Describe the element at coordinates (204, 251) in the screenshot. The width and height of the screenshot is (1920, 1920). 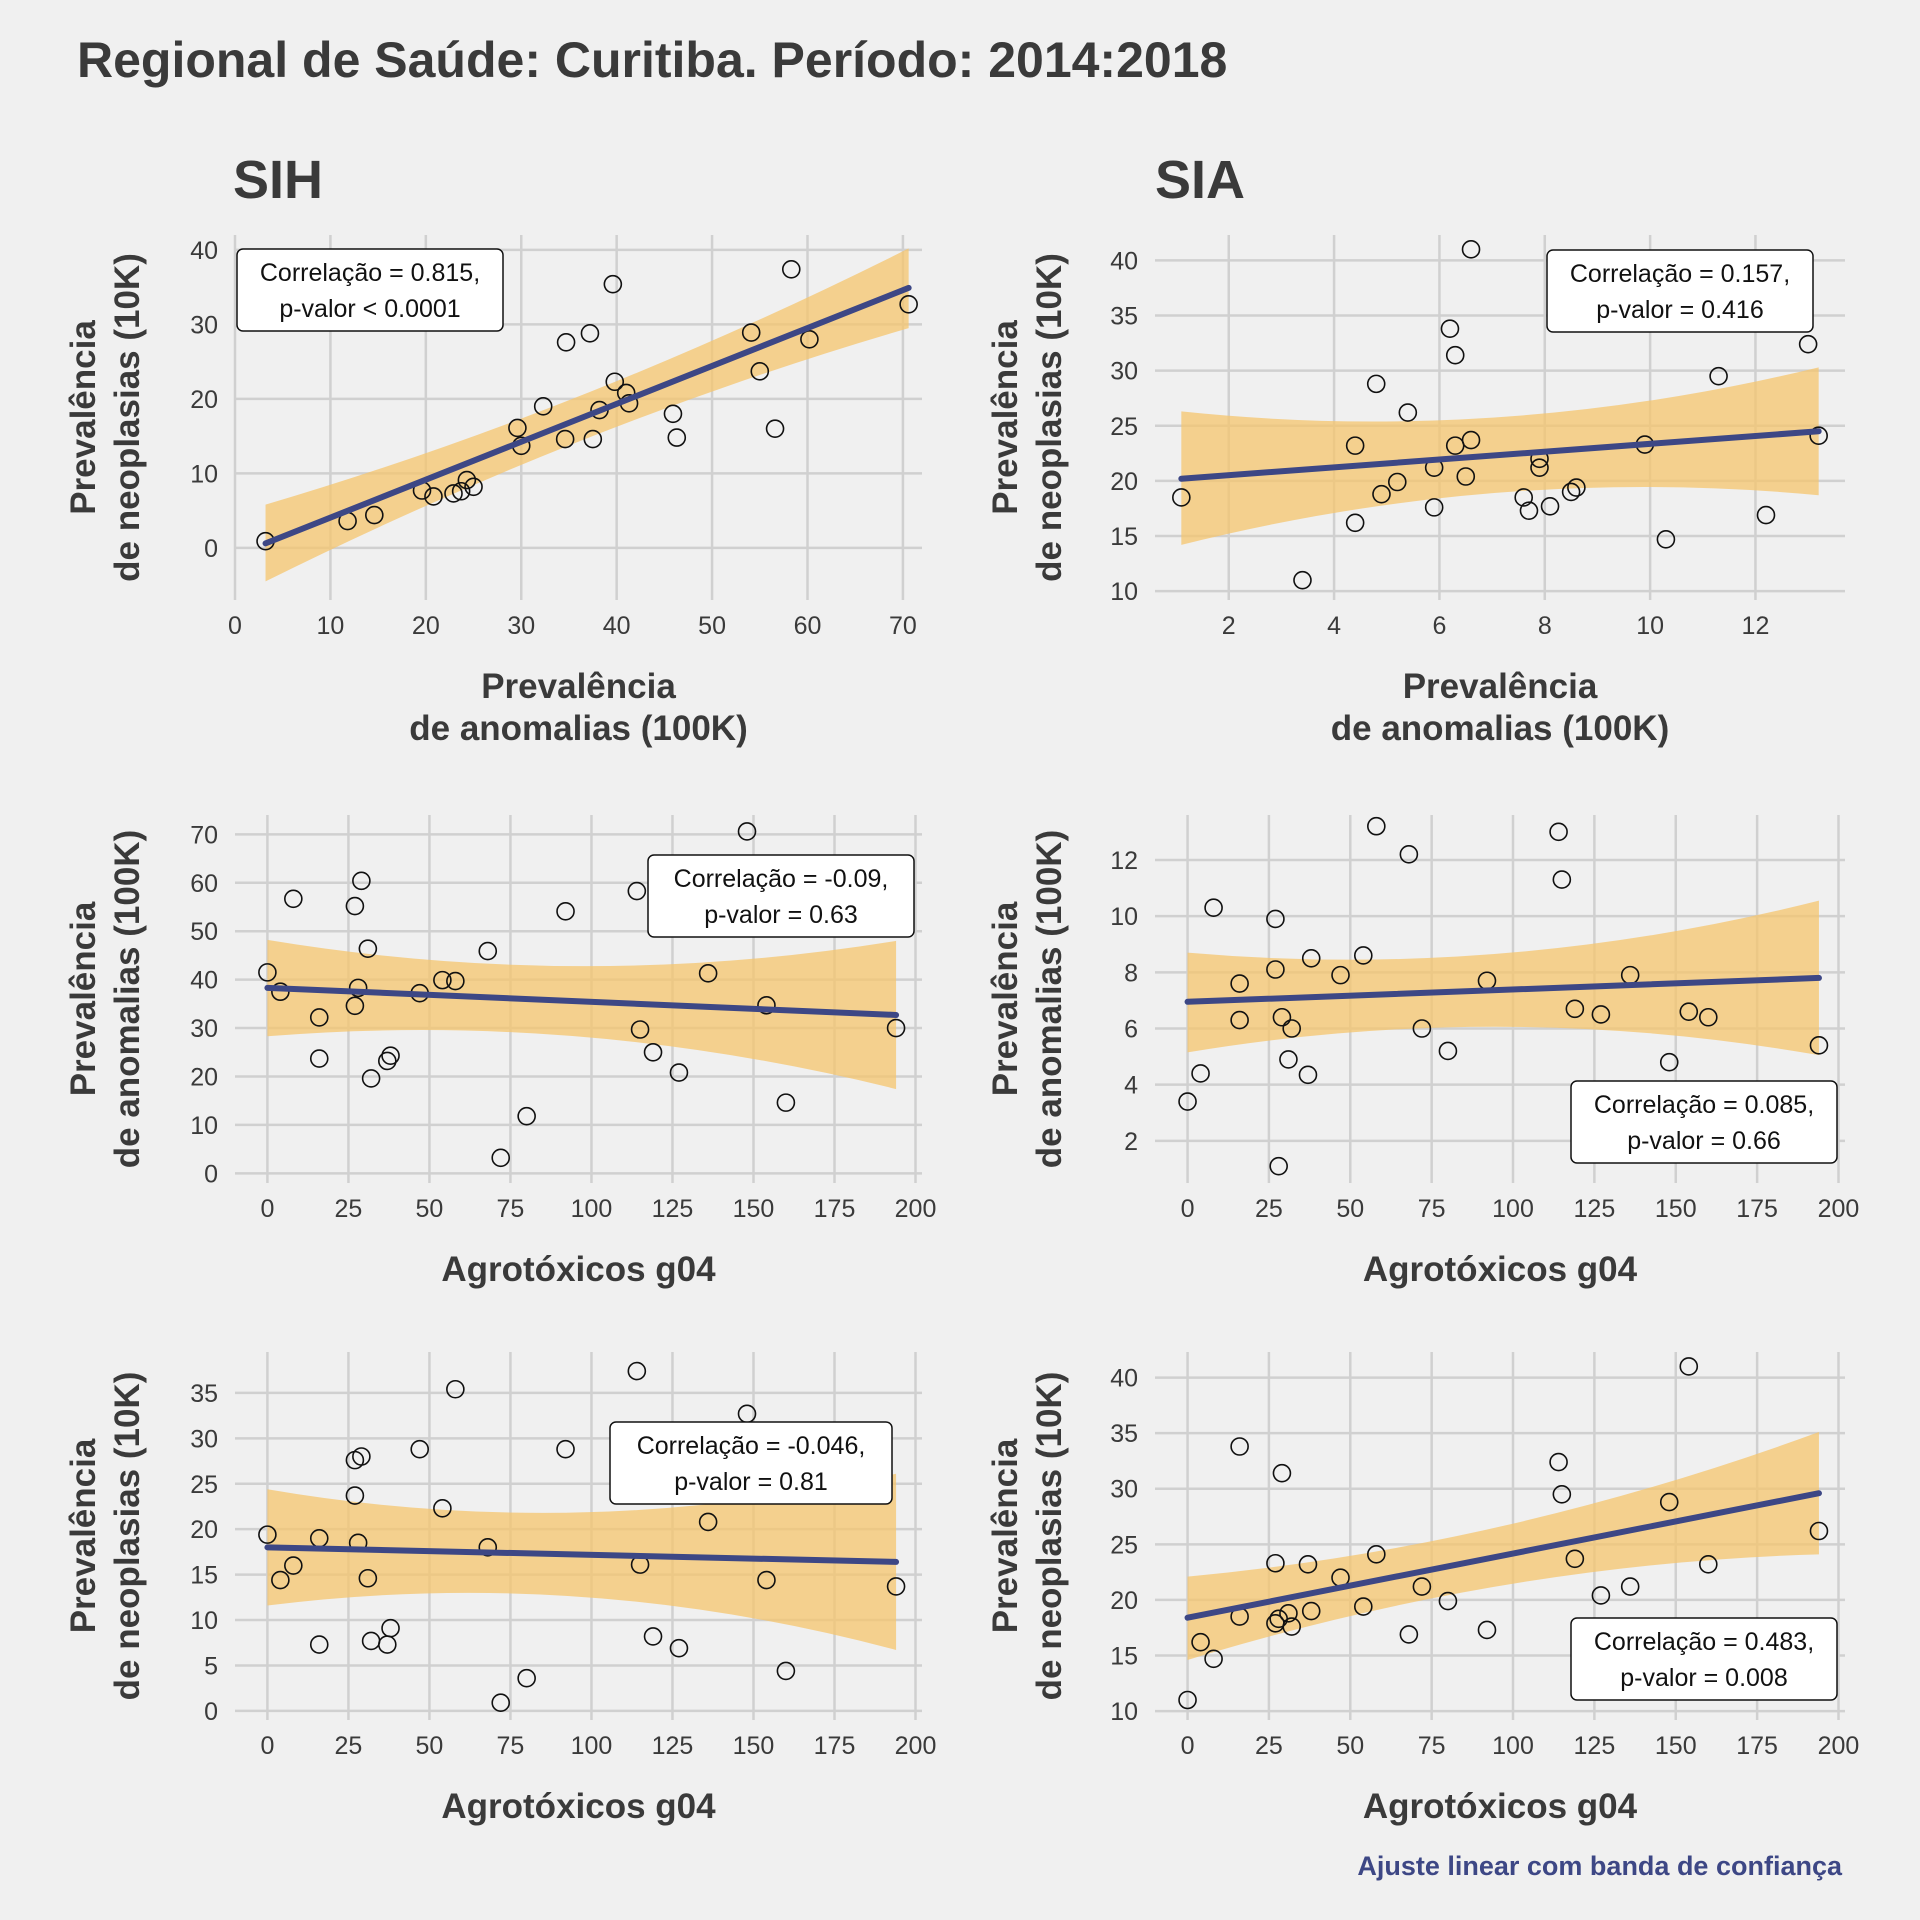
I see `y-tick-label: 40` at that location.